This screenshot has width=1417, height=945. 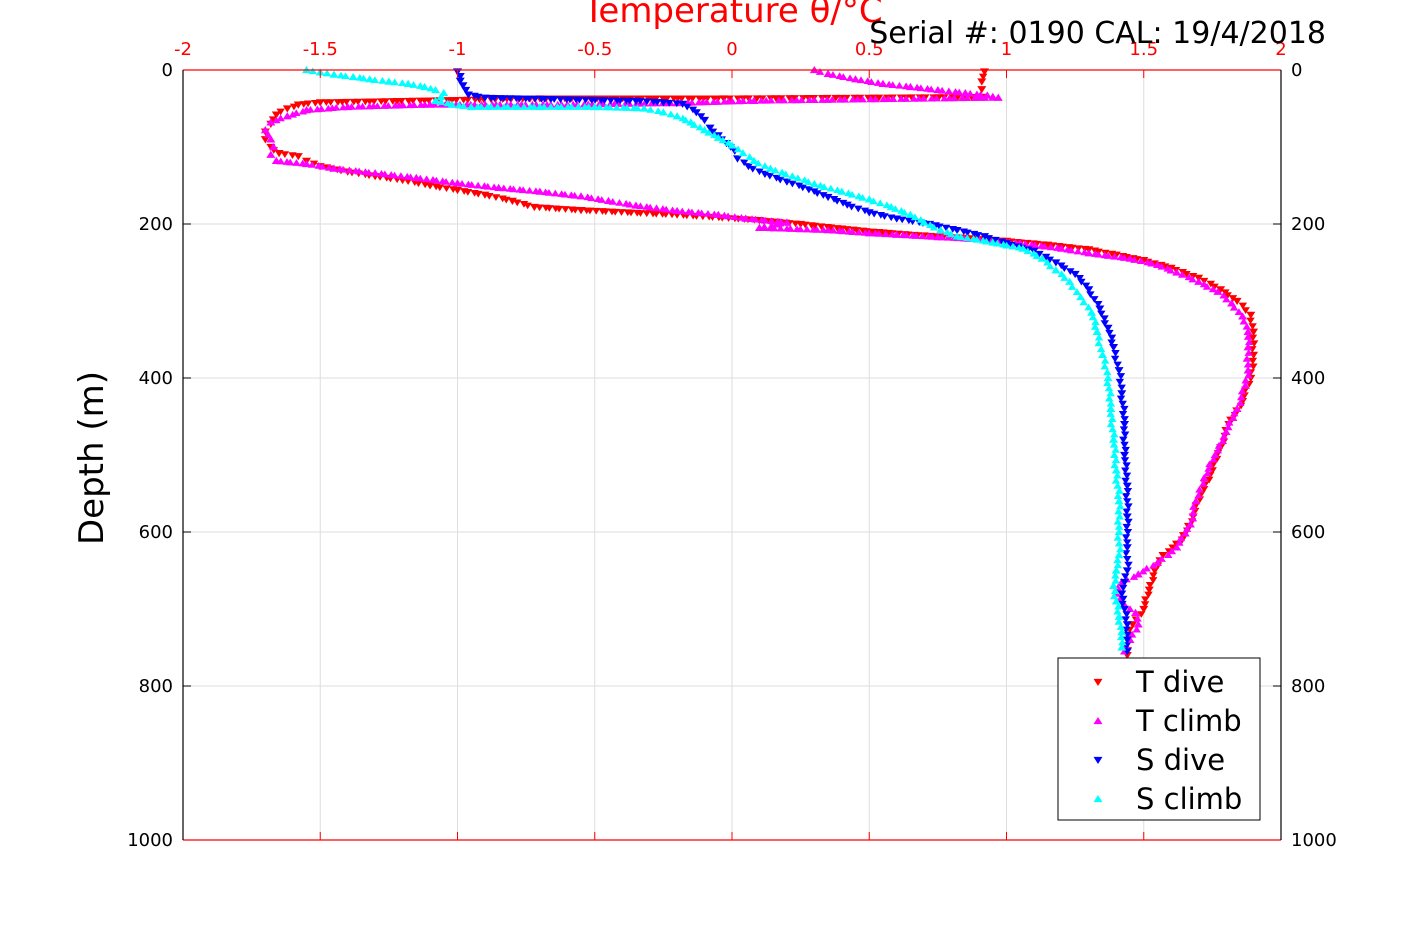 What do you see at coordinates (1308, 686) in the screenshot?
I see `y-tick-label-right: 800` at bounding box center [1308, 686].